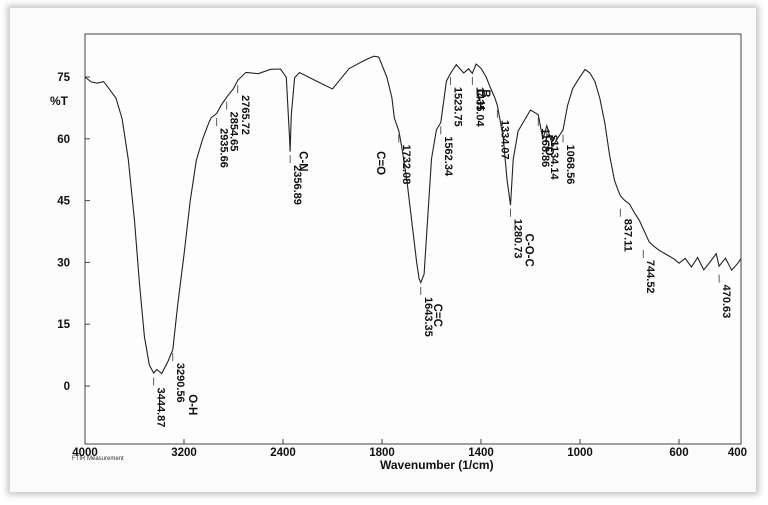 Image resolution: width=768 pixels, height=505 pixels. Describe the element at coordinates (570, 165) in the screenshot. I see `peak-label: 1068.56` at that location.